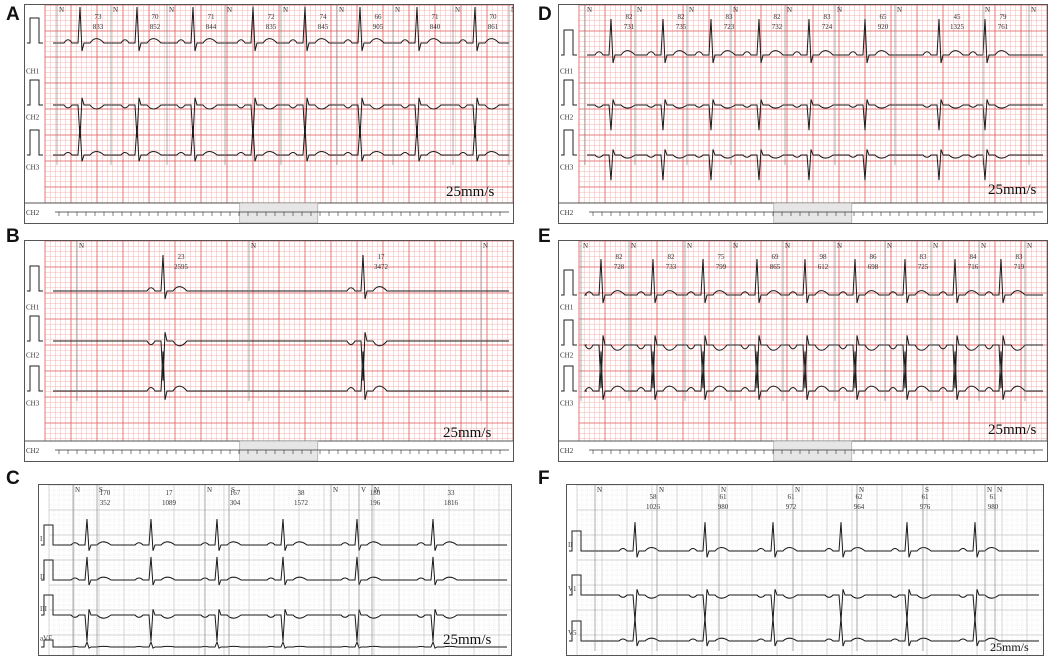 This screenshot has width=1053, height=660. I want to click on beat-rate-label: 73, so click(99, 17).